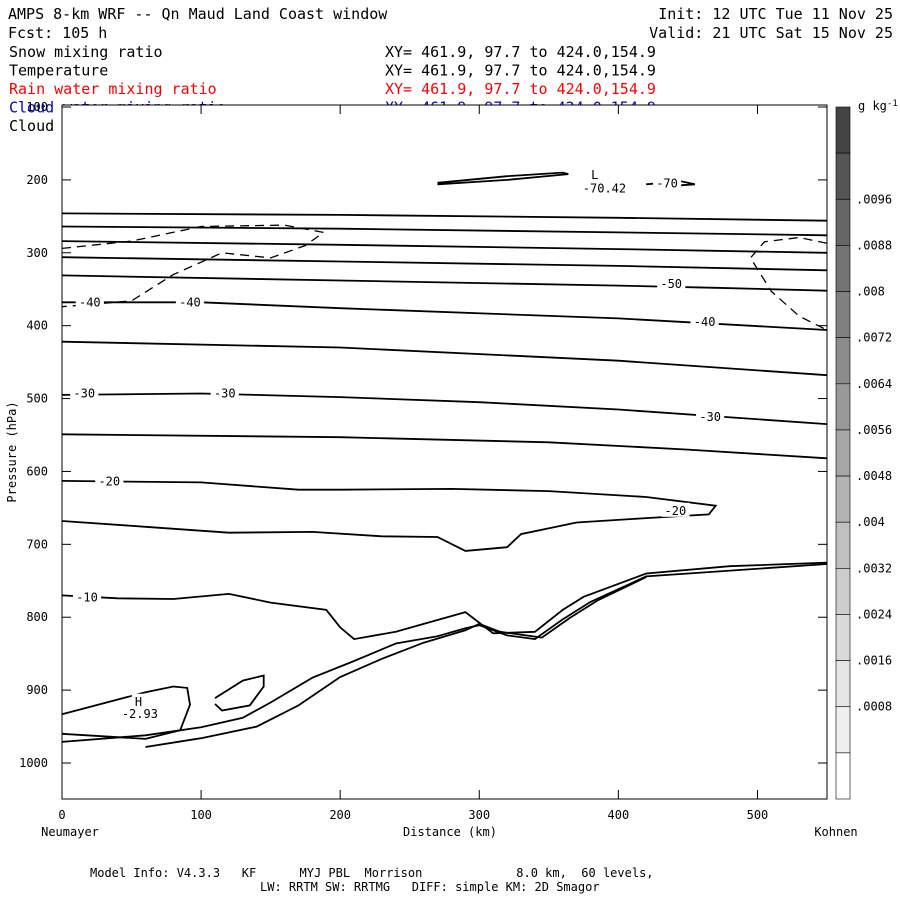  Describe the element at coordinates (874, 384) in the screenshot. I see `colorbar-label: .0064` at that location.